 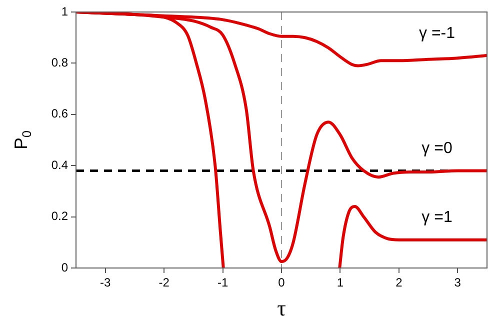 What do you see at coordinates (340, 283) in the screenshot?
I see `x-tick-label: 1` at bounding box center [340, 283].